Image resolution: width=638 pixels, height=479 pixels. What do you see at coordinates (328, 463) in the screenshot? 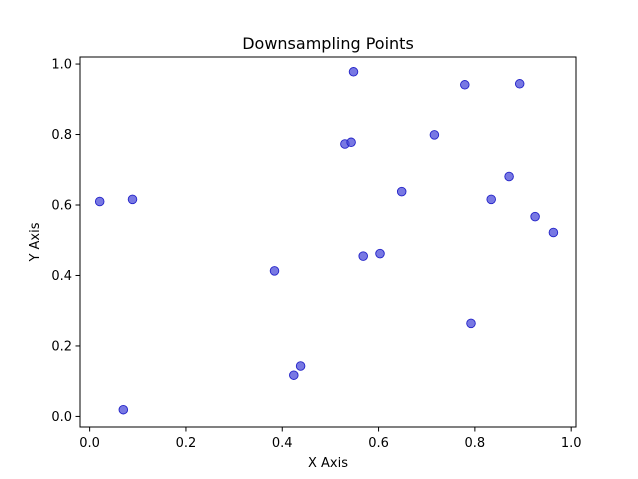
I see `x-axis-label: X Axis` at bounding box center [328, 463].